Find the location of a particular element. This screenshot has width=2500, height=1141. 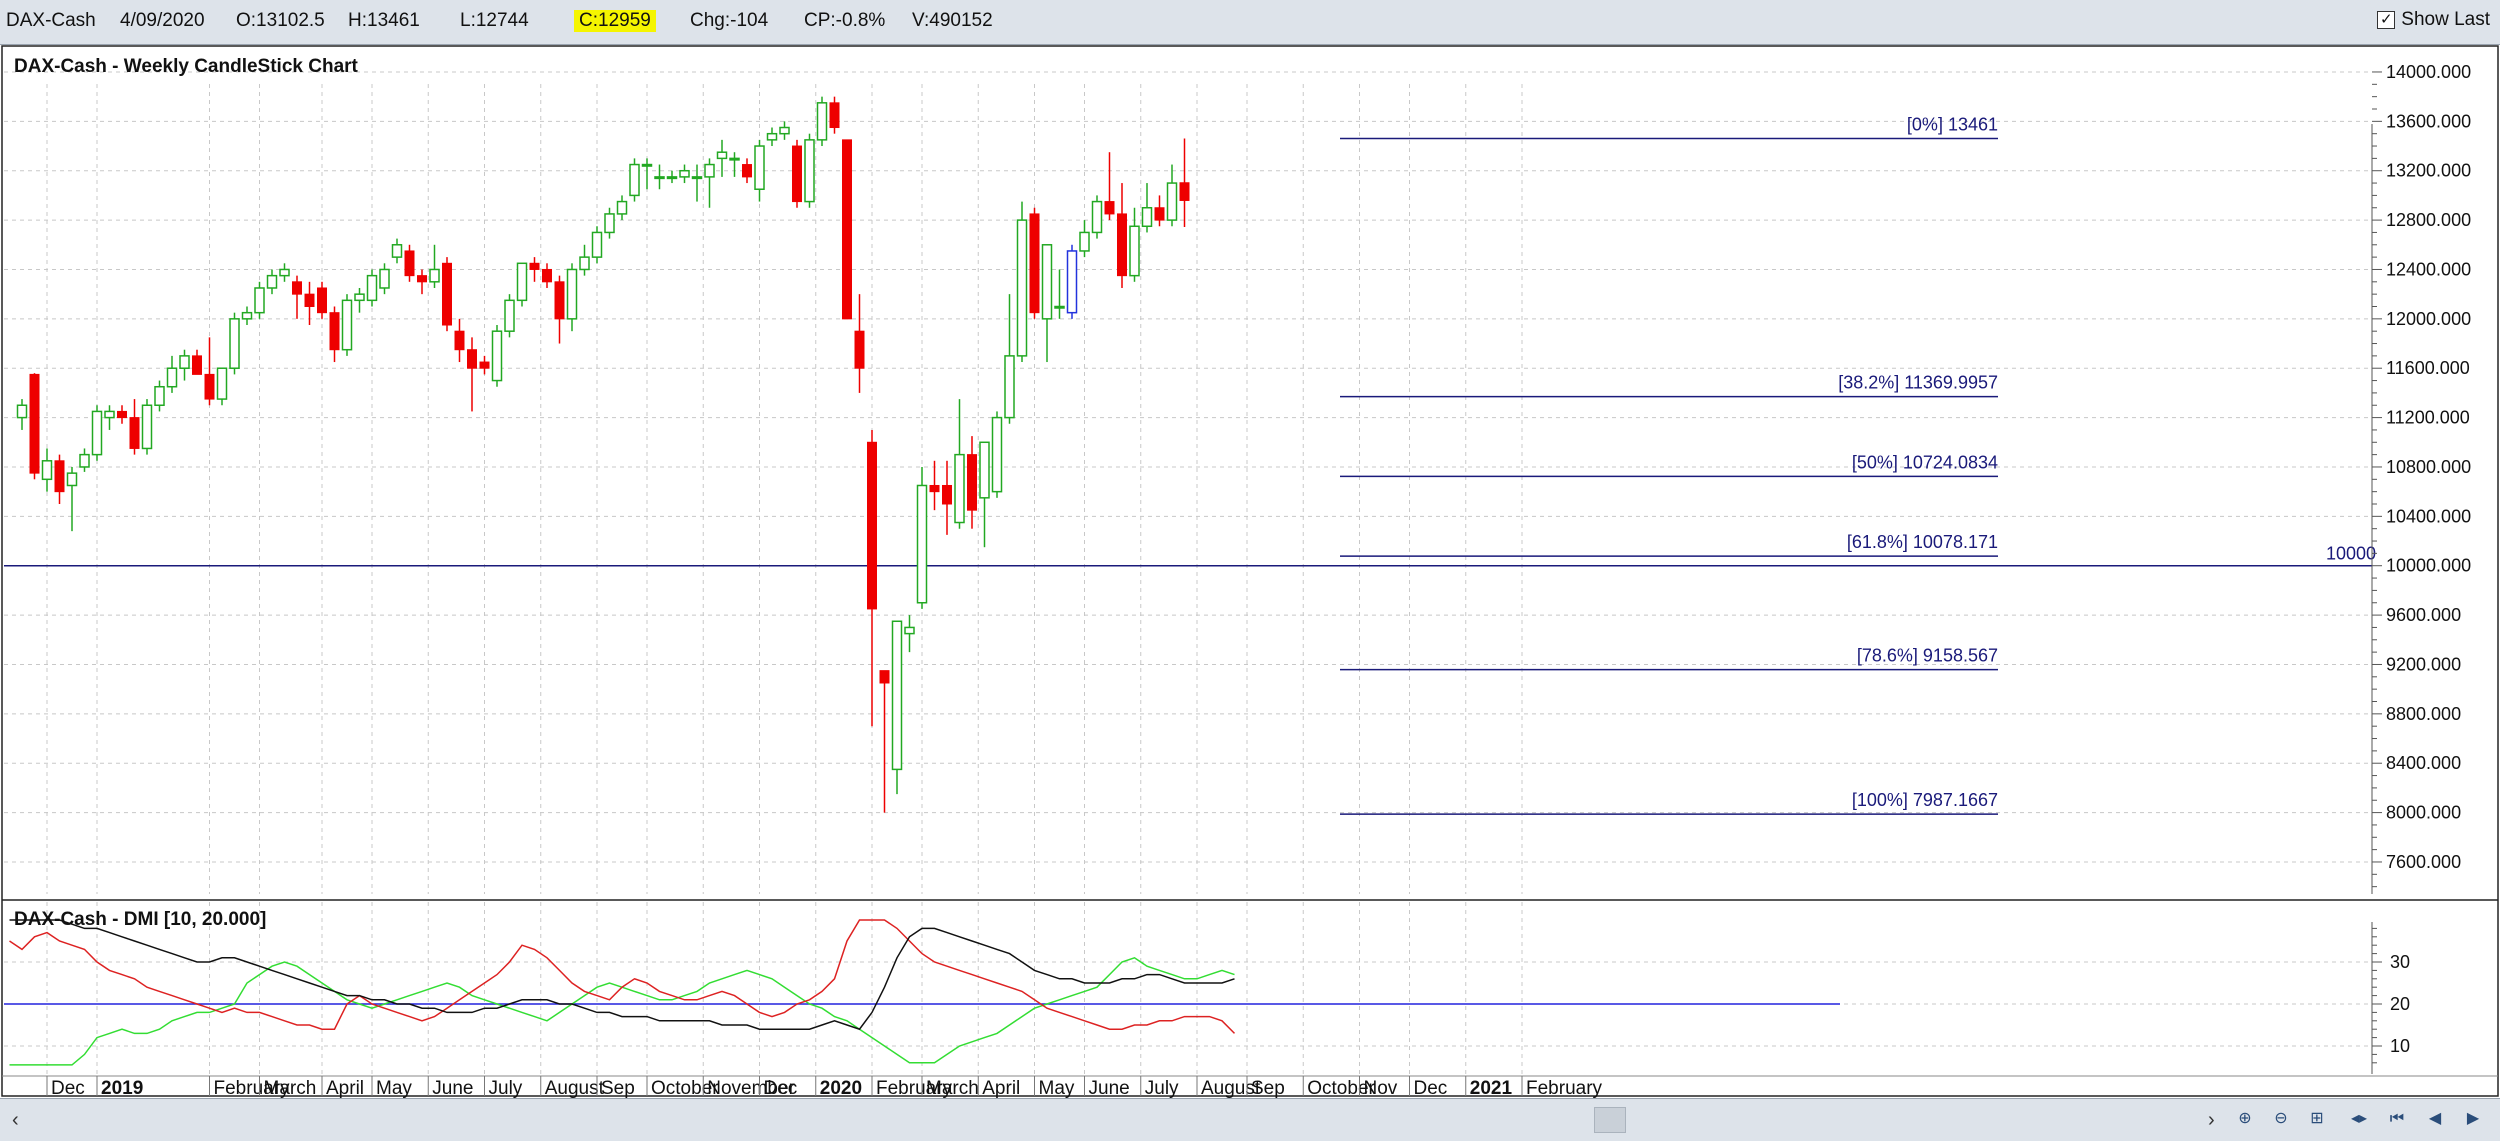

price-tick-label-6: 10000.000 is located at coordinates (2428, 566).